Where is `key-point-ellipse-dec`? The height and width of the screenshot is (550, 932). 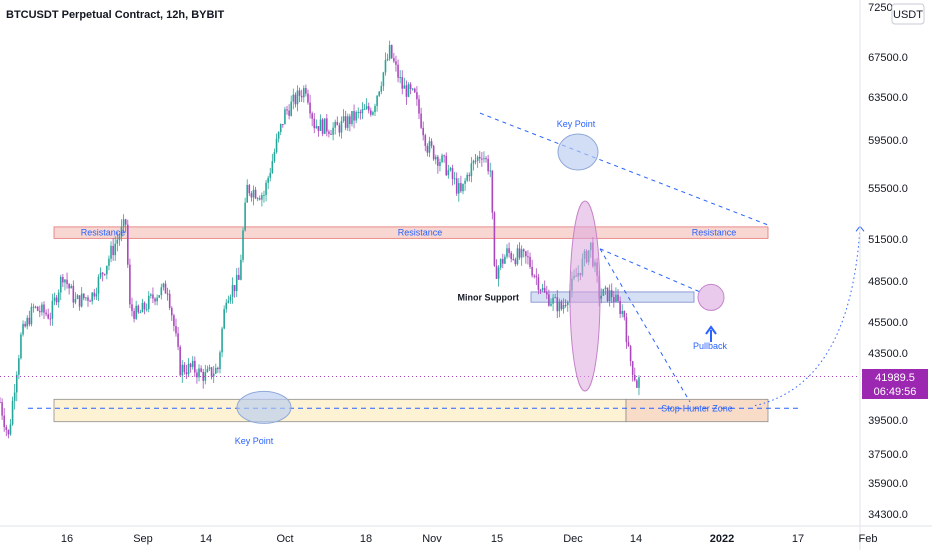
key-point-ellipse-dec is located at coordinates (578, 152).